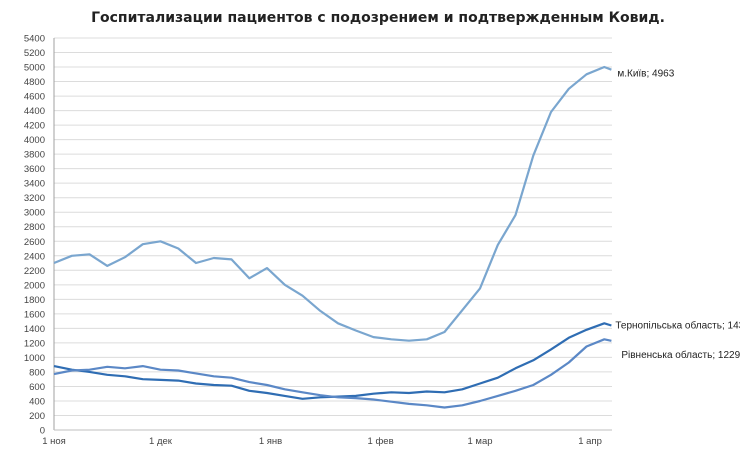 The height and width of the screenshot is (453, 740). I want to click on y-tick-label: 4400, so click(34, 111).